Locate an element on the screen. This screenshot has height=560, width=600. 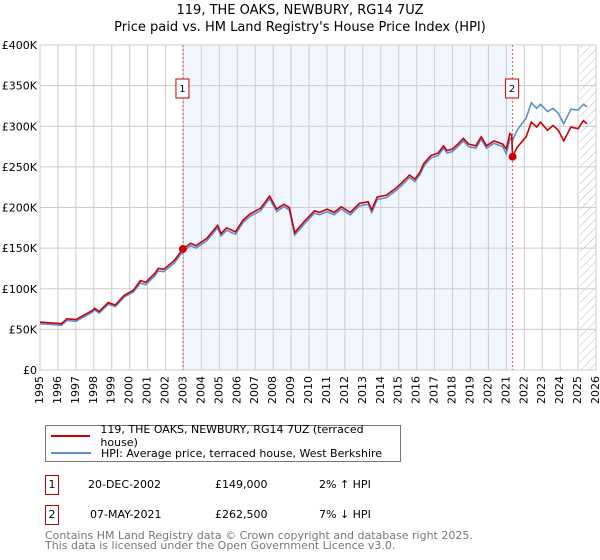
sale-hpi-diff: 2% ↑ HPI is located at coordinates (345, 484).